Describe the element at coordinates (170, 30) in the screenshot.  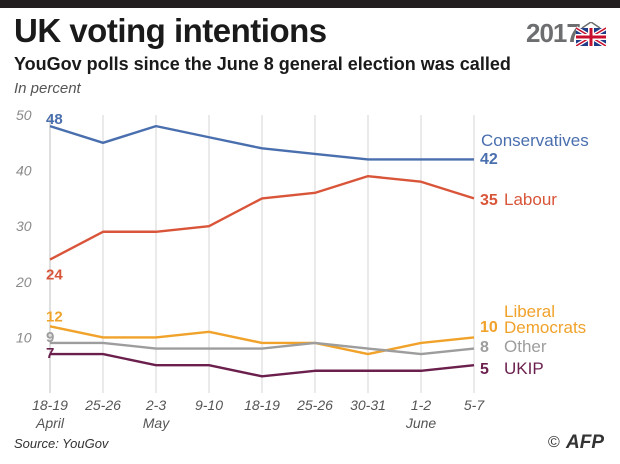
I see `chart-title: UK voting intentions` at that location.